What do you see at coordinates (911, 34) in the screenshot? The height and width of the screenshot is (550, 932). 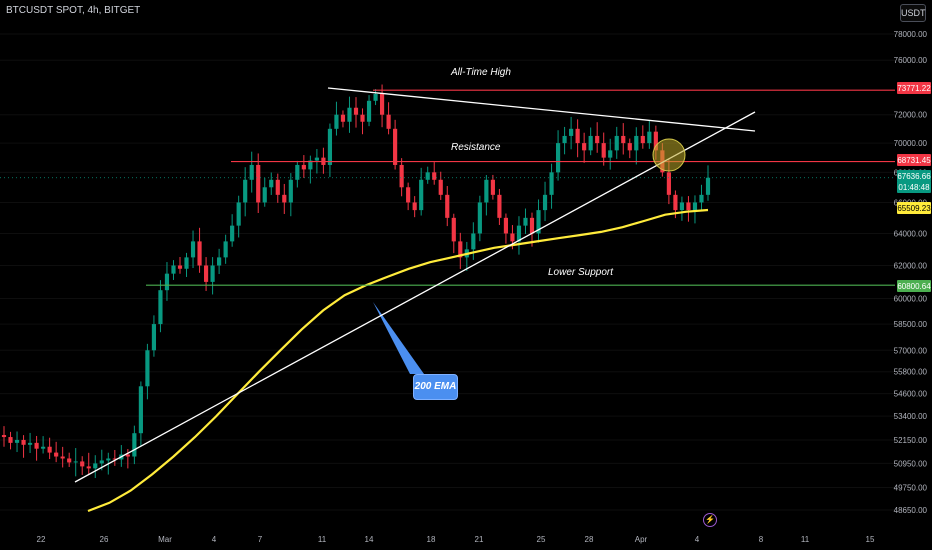 I see `y-tick-label: 78000.00` at bounding box center [911, 34].